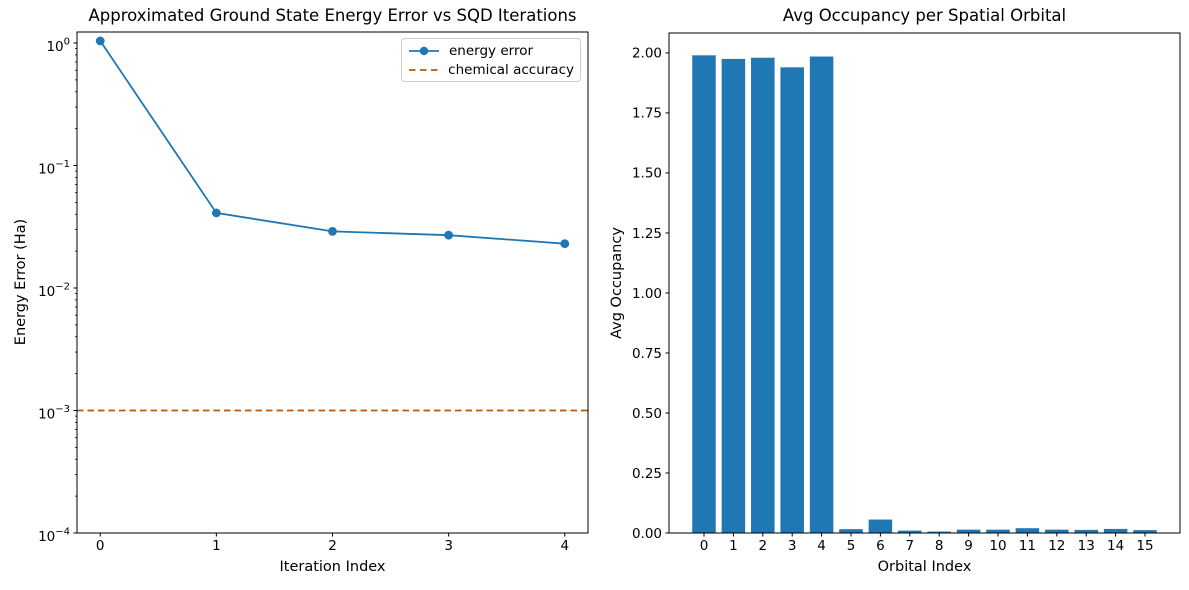 The height and width of the screenshot is (590, 1189). I want to click on right-yaxis-label: Avg Occupancy, so click(617, 283).